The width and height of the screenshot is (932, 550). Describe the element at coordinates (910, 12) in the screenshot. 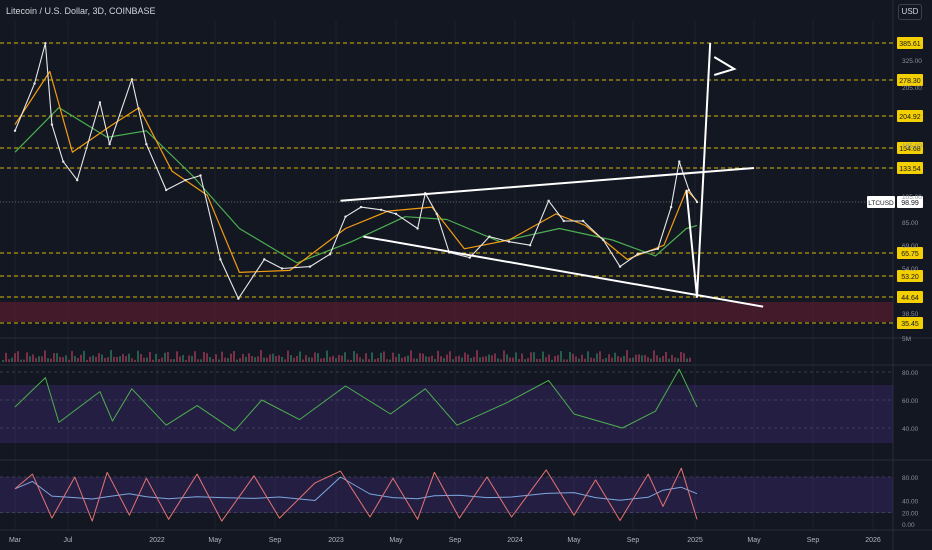

I see `currency-button: USD` at that location.